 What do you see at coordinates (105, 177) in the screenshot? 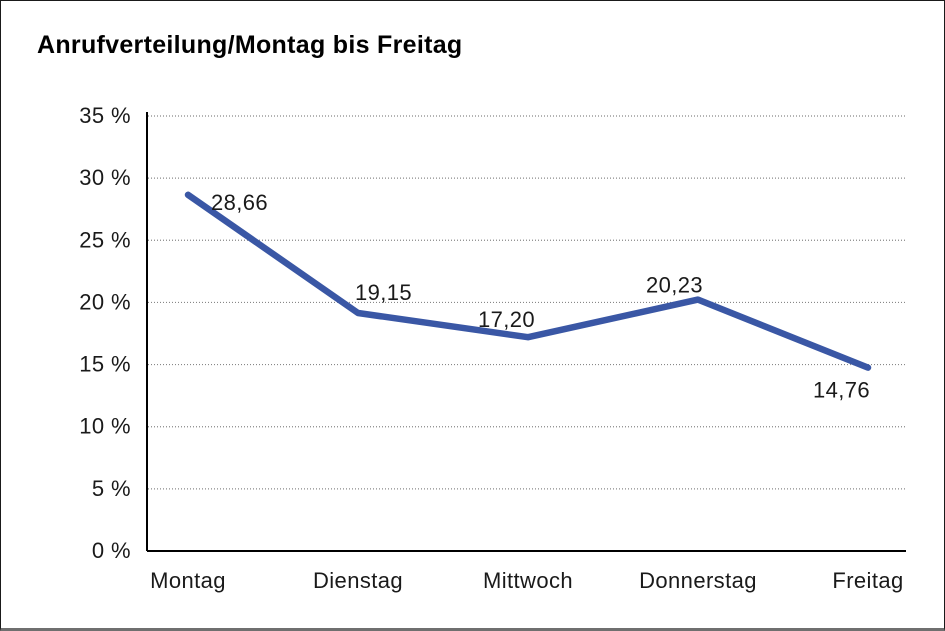
I see `y-tick-label: 30 %` at bounding box center [105, 177].